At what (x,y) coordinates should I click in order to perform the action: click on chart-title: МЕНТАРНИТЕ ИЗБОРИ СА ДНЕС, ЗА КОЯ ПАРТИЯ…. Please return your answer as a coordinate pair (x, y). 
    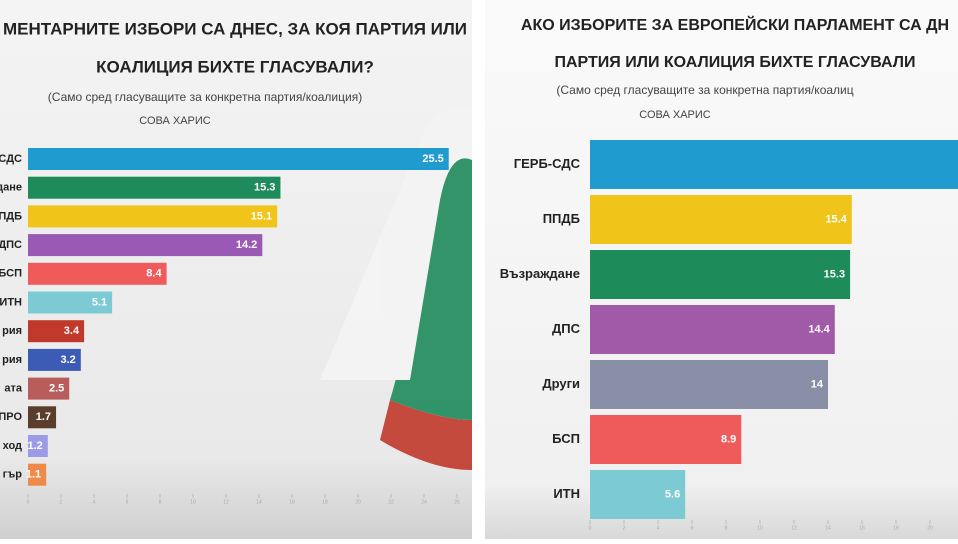
    Looking at the image, I should click on (235, 28).